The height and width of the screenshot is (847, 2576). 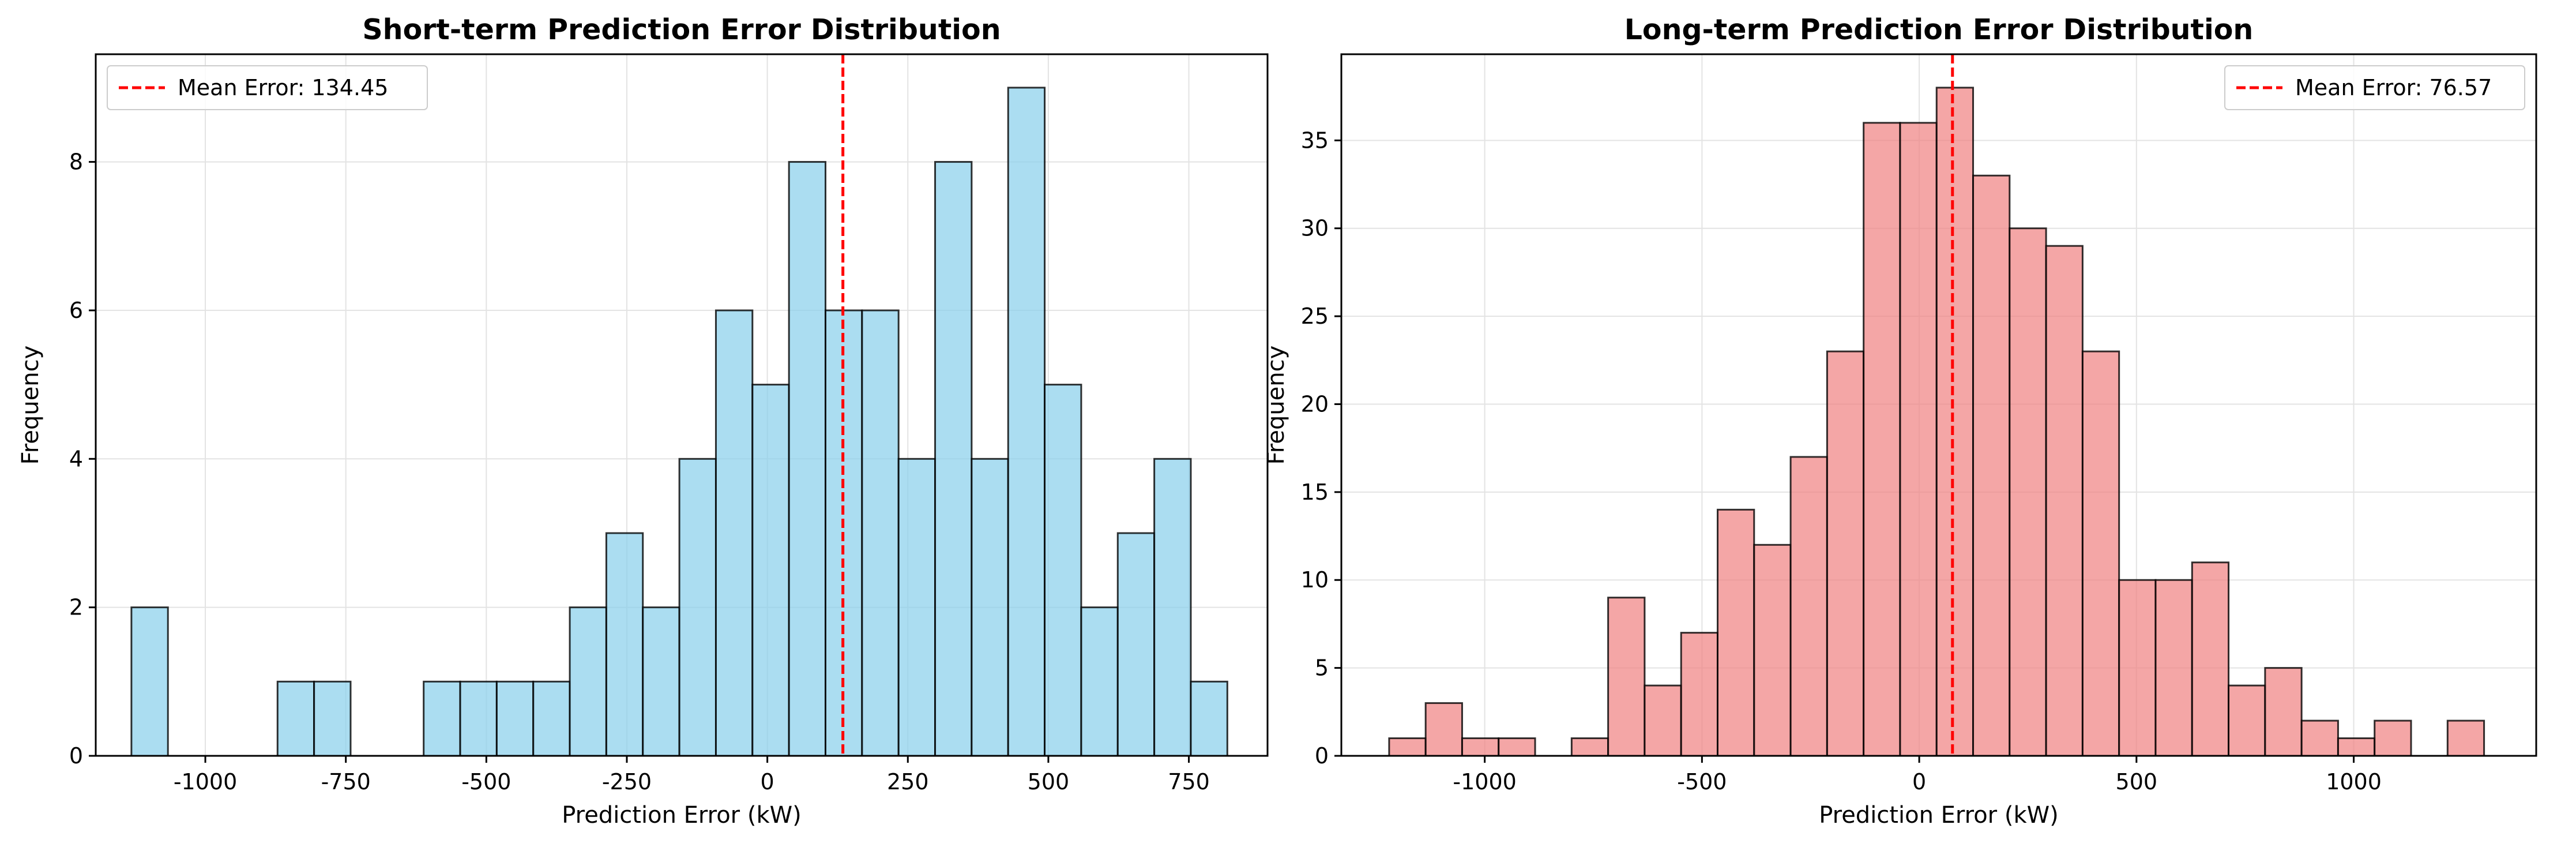 What do you see at coordinates (1315, 580) in the screenshot?
I see `y-tick-label: 10` at bounding box center [1315, 580].